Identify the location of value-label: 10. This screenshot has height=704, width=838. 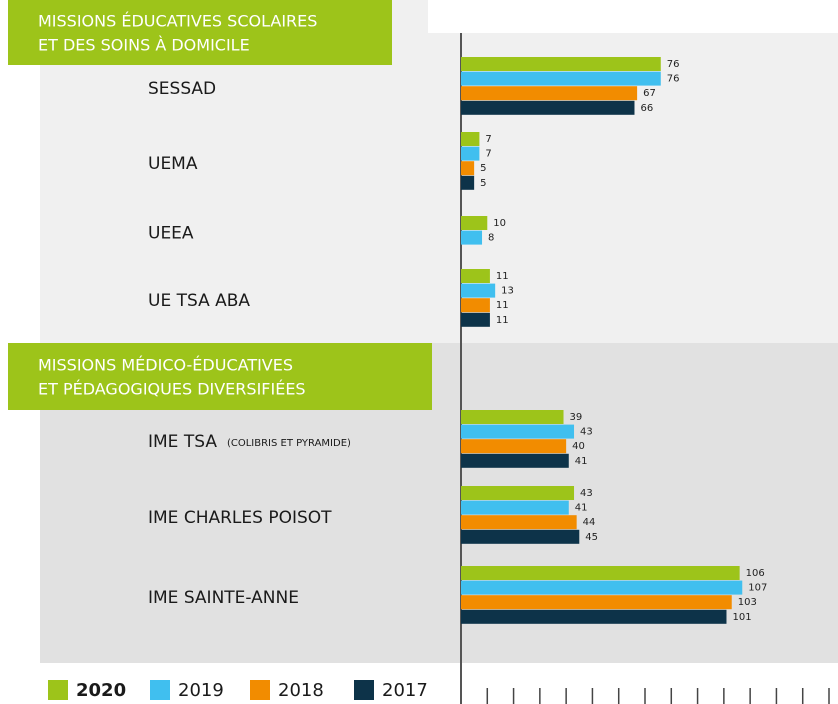
(499, 223).